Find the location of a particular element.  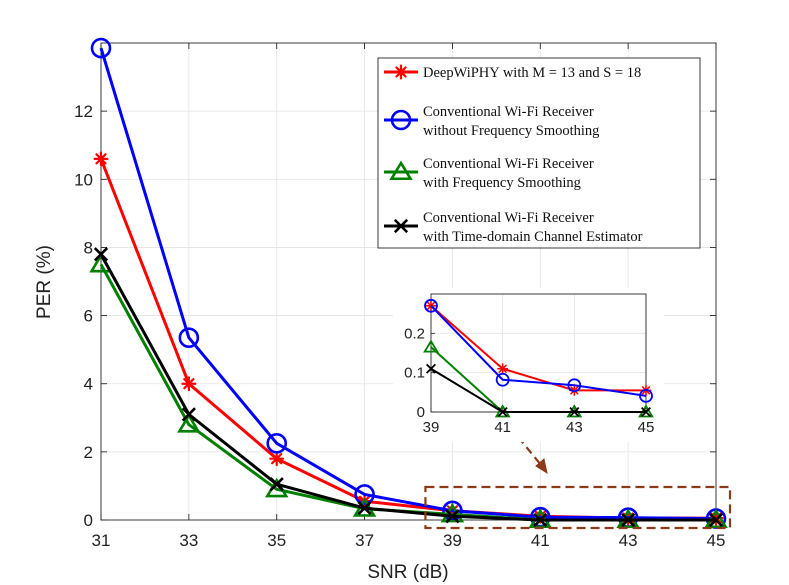

zoom-indicator is located at coordinates (578, 478).